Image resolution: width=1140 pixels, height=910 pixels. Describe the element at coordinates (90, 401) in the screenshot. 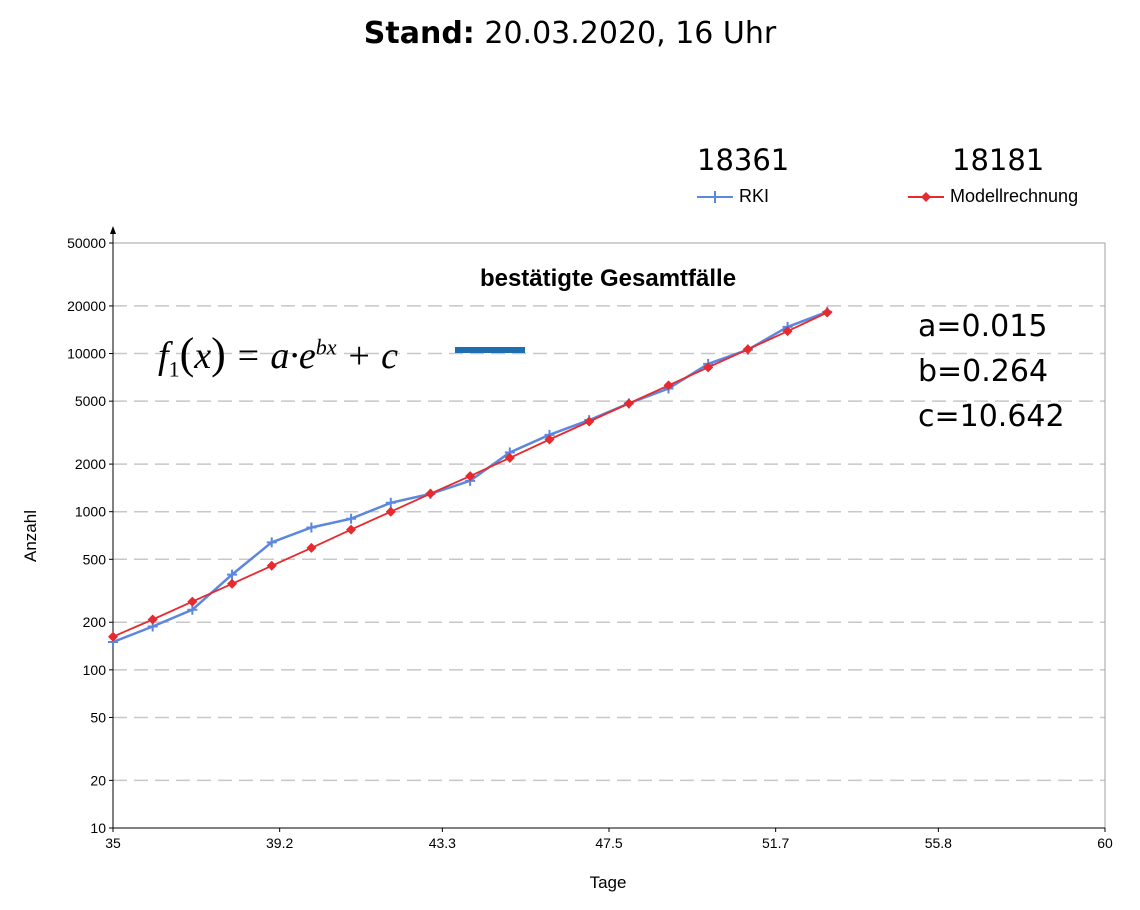

I see `y-tick-label: 5000` at that location.